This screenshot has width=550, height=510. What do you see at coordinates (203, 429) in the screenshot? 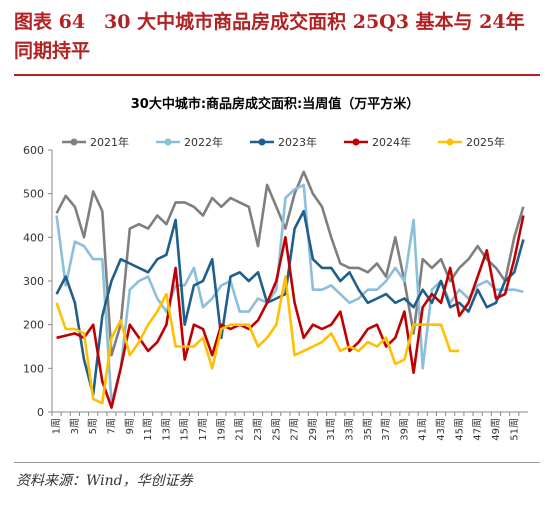
I see `x-tick-label: 17周` at bounding box center [203, 429].